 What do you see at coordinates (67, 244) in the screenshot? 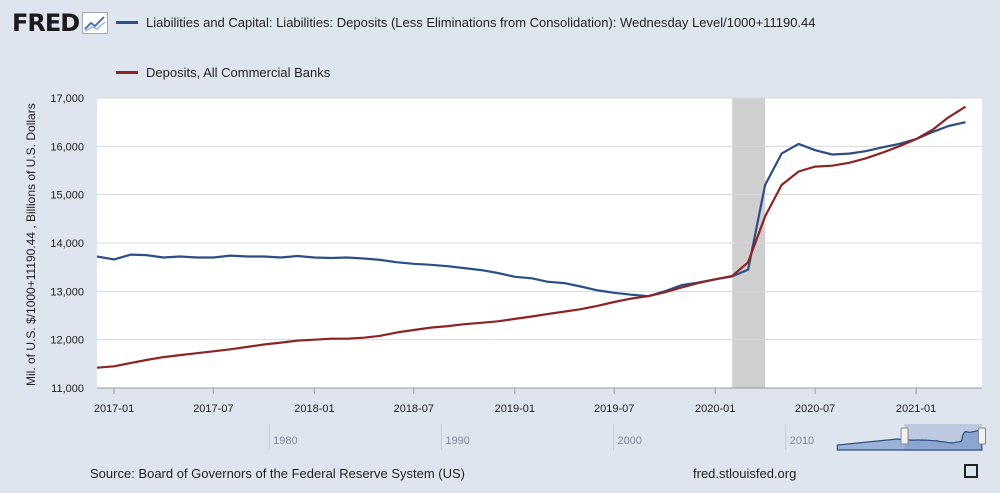
I see `y-tick-label: 14,000` at bounding box center [67, 244].